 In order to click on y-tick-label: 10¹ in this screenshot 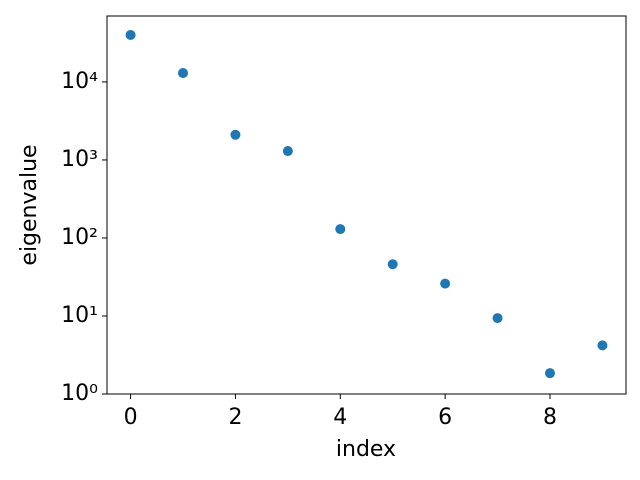, I will do `click(79, 315)`.